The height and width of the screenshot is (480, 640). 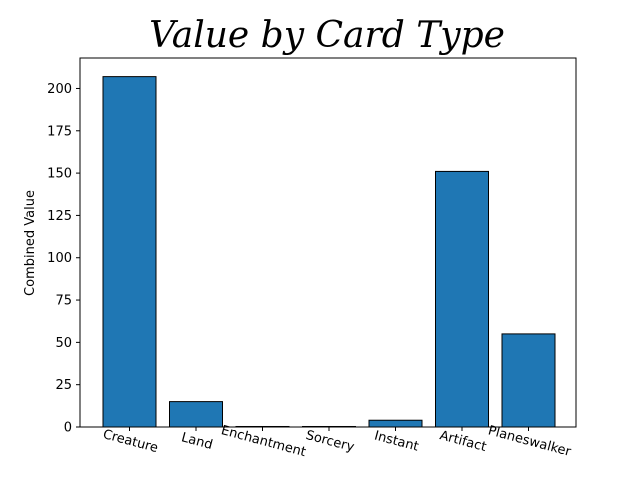 What do you see at coordinates (529, 441) in the screenshot?
I see `x-tick-label: Planeswalker` at bounding box center [529, 441].